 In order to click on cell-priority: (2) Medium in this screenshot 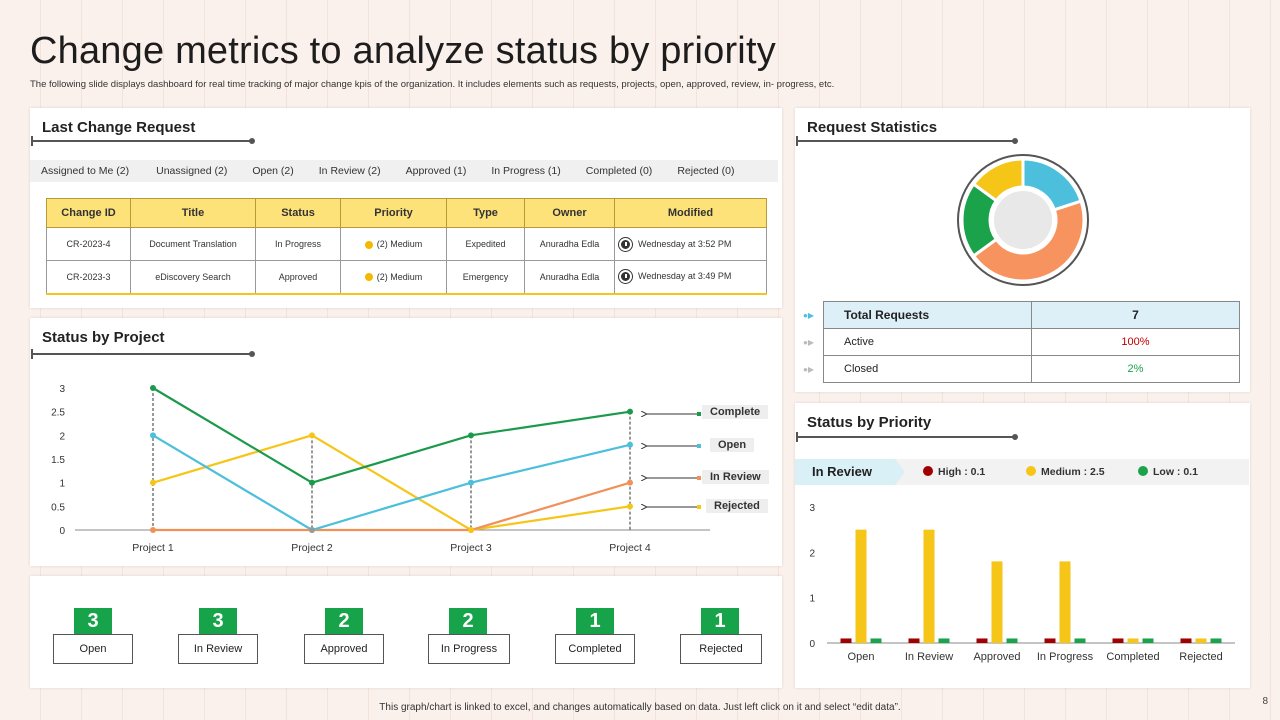, I will do `click(393, 277)`.